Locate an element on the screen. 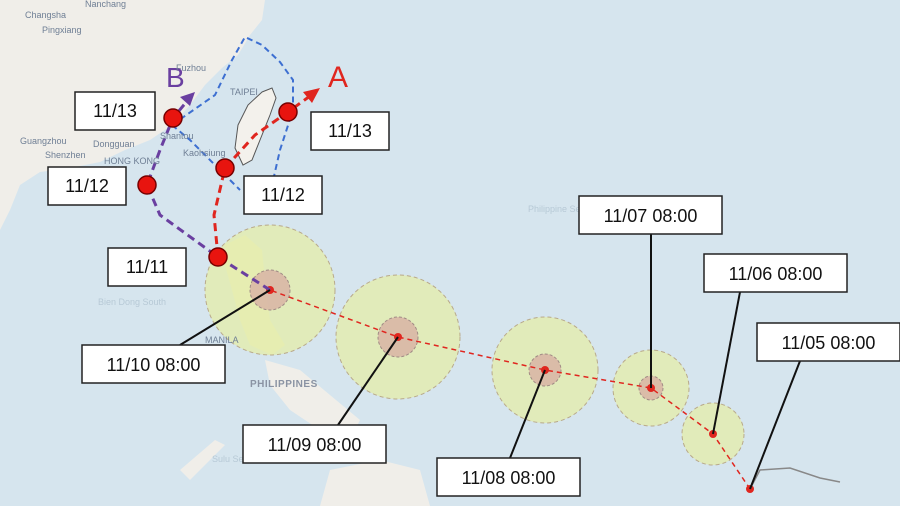  route-a-arrow is located at coordinates (311, 95).